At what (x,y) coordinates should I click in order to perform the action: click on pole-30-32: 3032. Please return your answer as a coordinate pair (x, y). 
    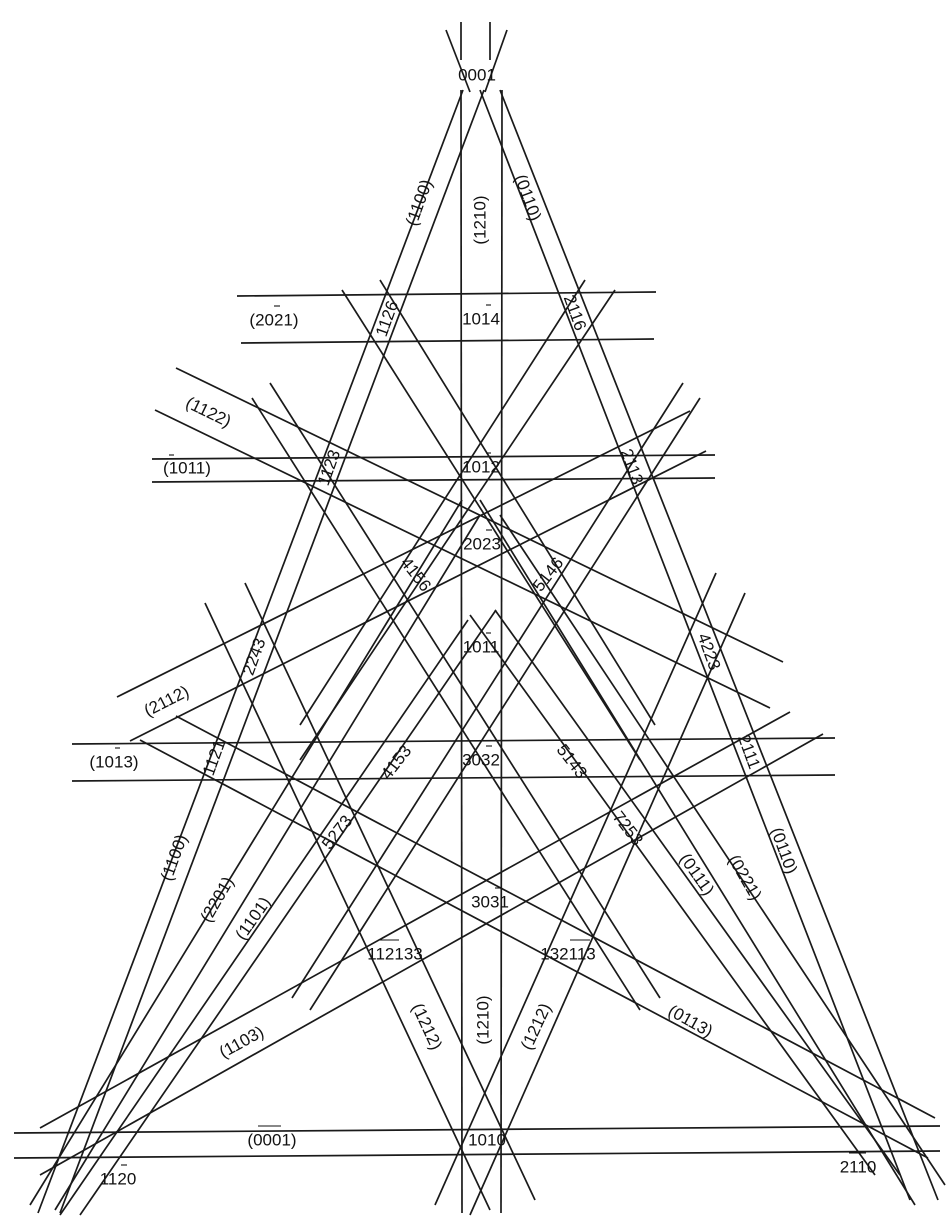
    Looking at the image, I should click on (481, 759).